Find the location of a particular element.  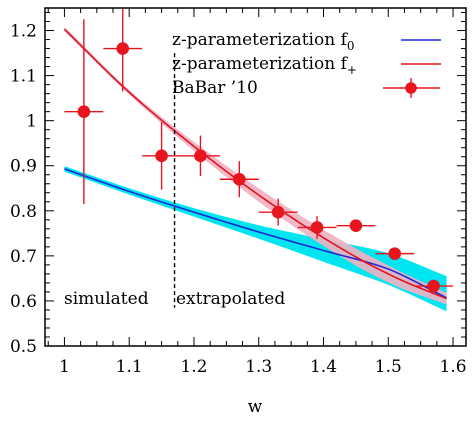

x-tick-label: 1.2 is located at coordinates (193, 367).